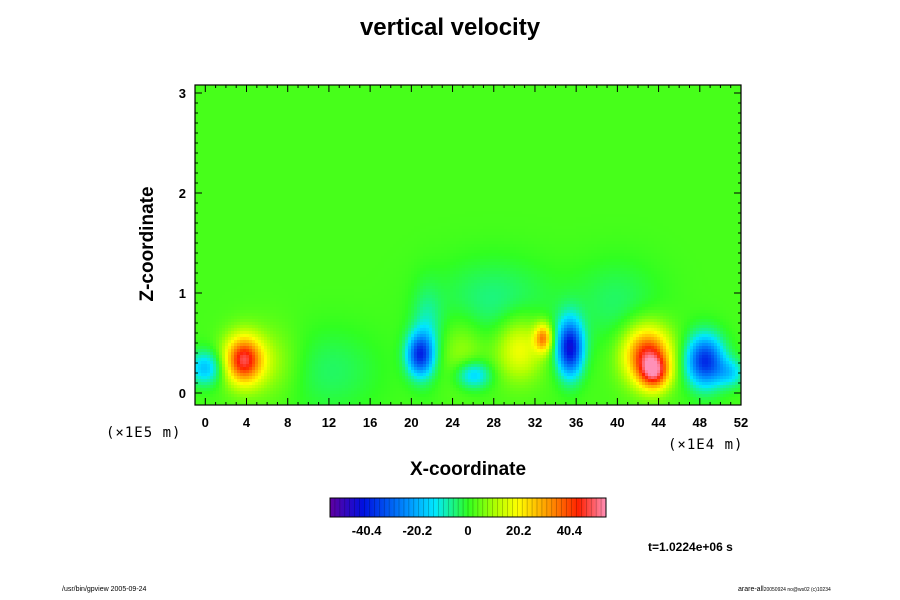 The height and width of the screenshot is (600, 900). What do you see at coordinates (417, 530) in the screenshot?
I see `colorbar-tick-label: -20.2` at bounding box center [417, 530].